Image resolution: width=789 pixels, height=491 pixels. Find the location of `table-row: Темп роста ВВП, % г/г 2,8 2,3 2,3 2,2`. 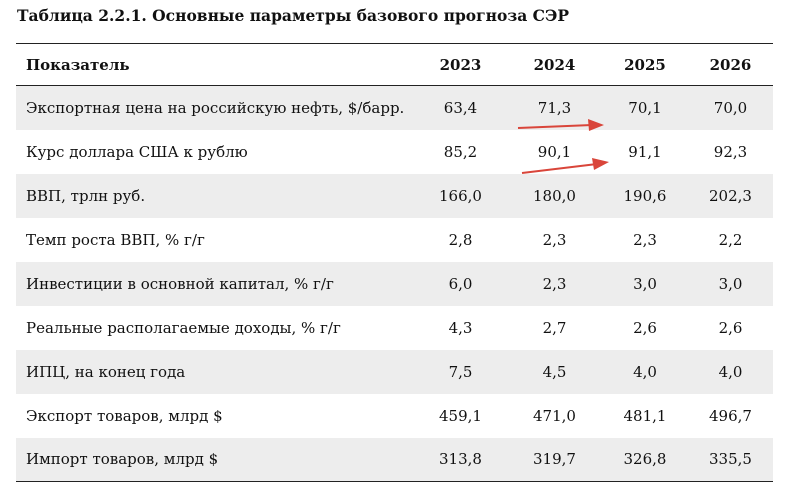

table-row: Темп роста ВВП, % г/г 2,8 2,3 2,3 2,2 is located at coordinates (394, 240).